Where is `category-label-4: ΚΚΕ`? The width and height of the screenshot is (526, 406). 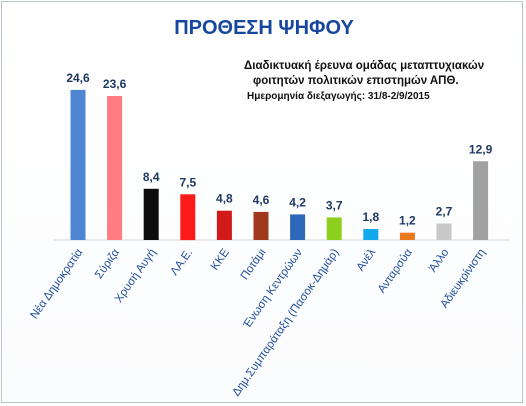 category-label-4: ΚΚΕ is located at coordinates (220, 260).